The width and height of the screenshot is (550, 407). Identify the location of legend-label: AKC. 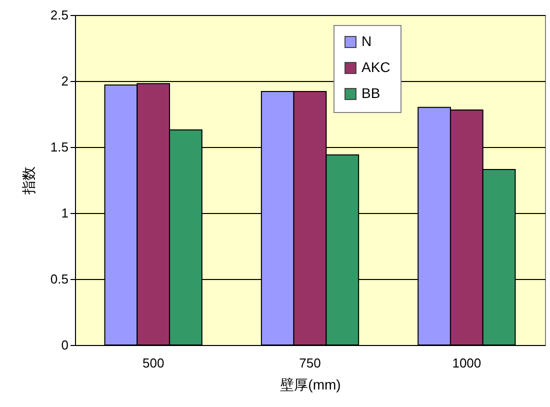
(376, 67).